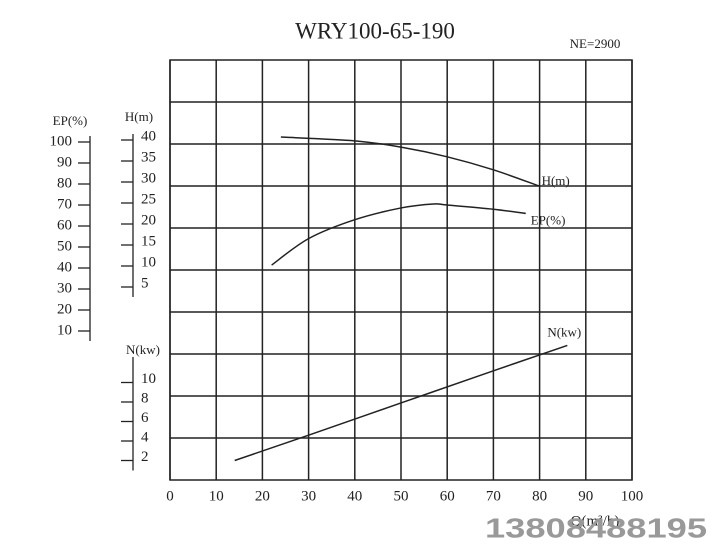 The width and height of the screenshot is (710, 550). What do you see at coordinates (145, 398) in the screenshot?
I see `tick-label: 8` at bounding box center [145, 398].